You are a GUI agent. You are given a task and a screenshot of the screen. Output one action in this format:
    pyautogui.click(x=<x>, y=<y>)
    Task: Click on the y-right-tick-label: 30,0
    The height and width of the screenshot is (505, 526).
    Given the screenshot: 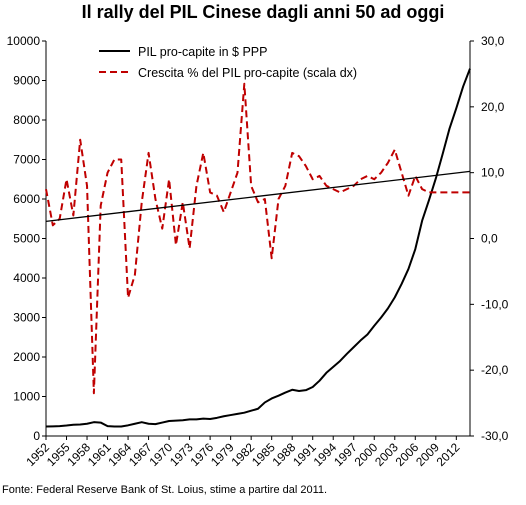 What is the action you would take?
    pyautogui.click(x=493, y=41)
    